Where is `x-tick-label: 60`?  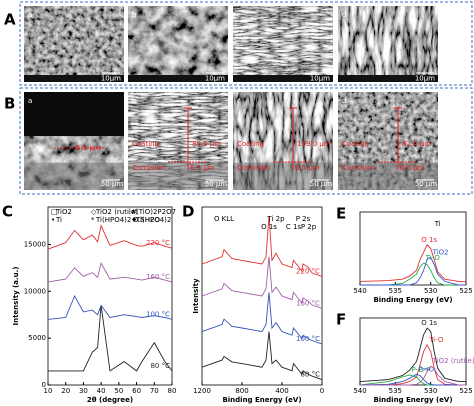
x-tick-label: 60 is located at coordinates (136, 391).